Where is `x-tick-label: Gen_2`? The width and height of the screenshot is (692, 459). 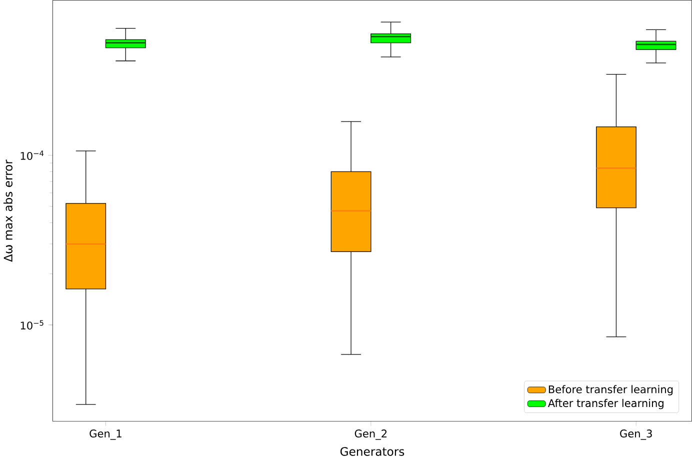 x-tick-label: Gen_2 is located at coordinates (370, 434).